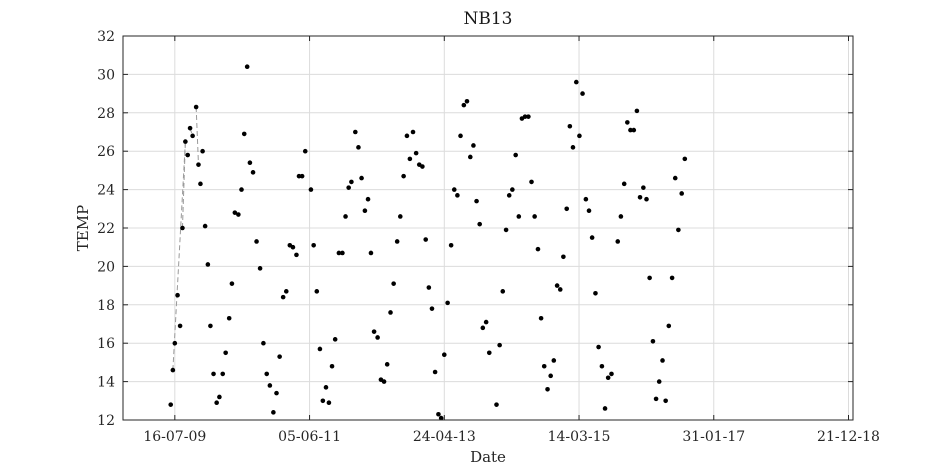 The image size is (945, 472). What do you see at coordinates (174, 437) in the screenshot?
I see `x-tick-label: 16-07-09` at bounding box center [174, 437].